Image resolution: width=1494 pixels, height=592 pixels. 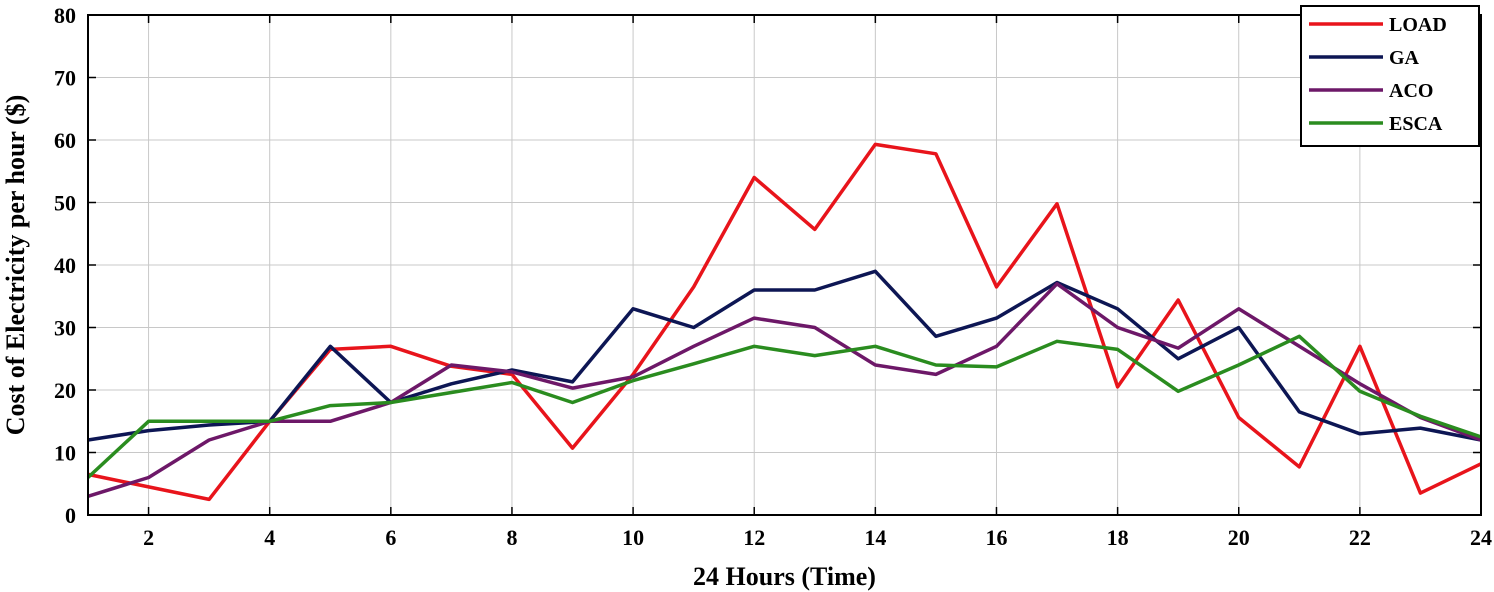 I want to click on legend-label-aco: ACO, so click(x=1411, y=91).